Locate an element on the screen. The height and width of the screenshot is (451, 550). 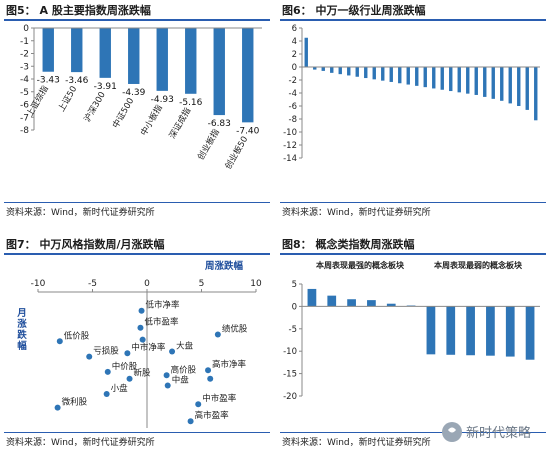
fig7-point-label: 低市盈率 is located at coordinates (161, 322).